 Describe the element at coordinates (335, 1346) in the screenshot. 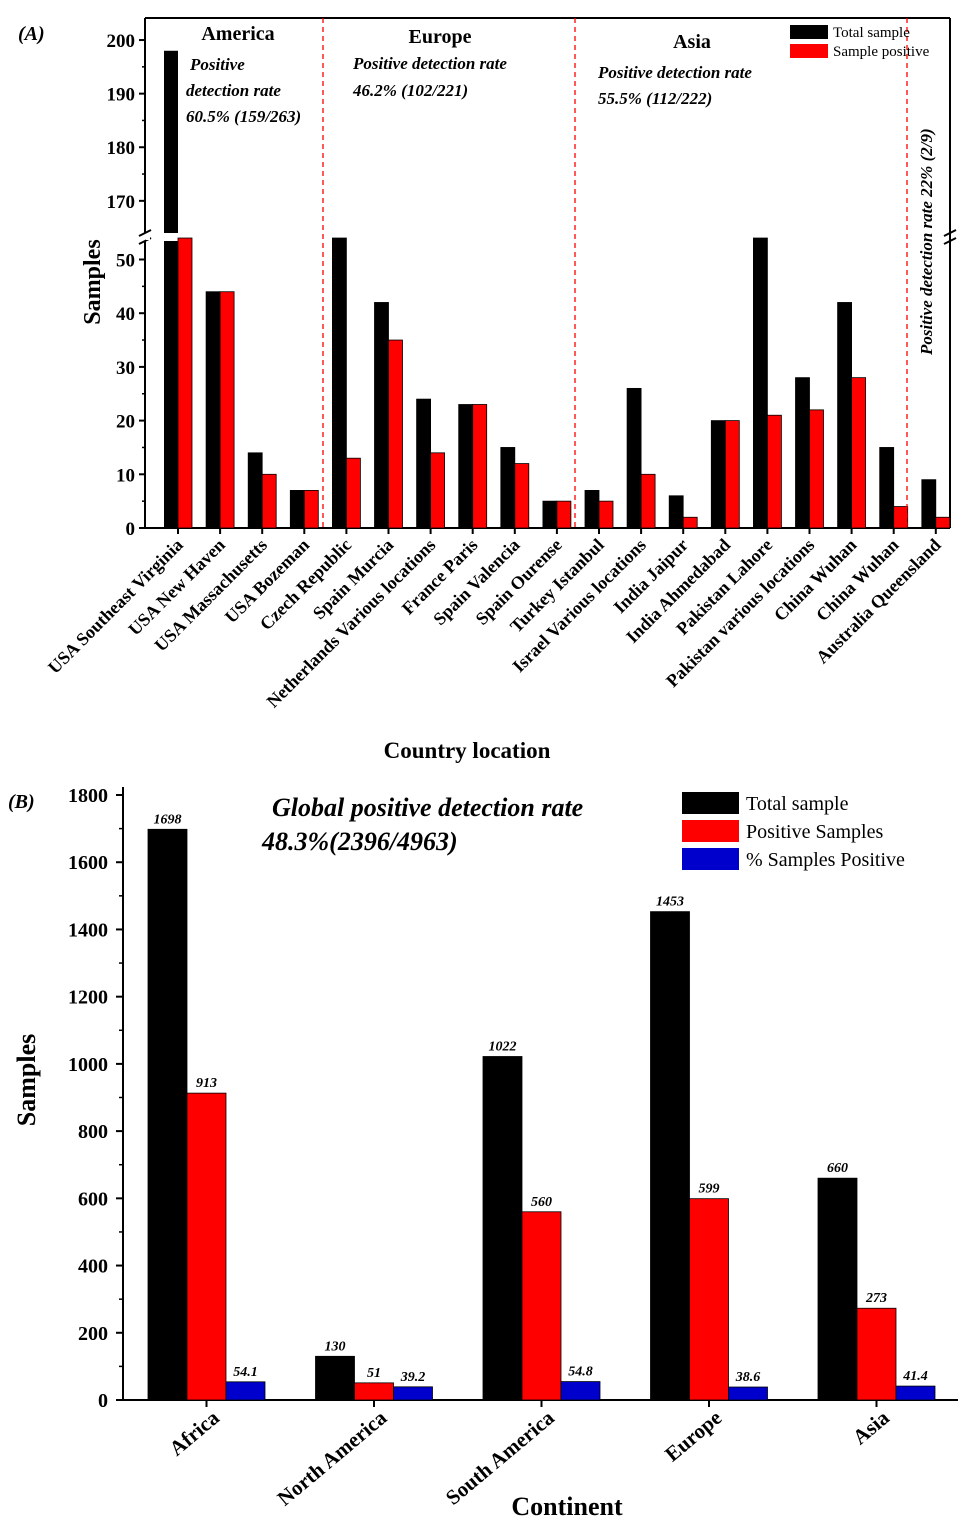

I see `panel-b-bar-total-value-label: 130` at that location.